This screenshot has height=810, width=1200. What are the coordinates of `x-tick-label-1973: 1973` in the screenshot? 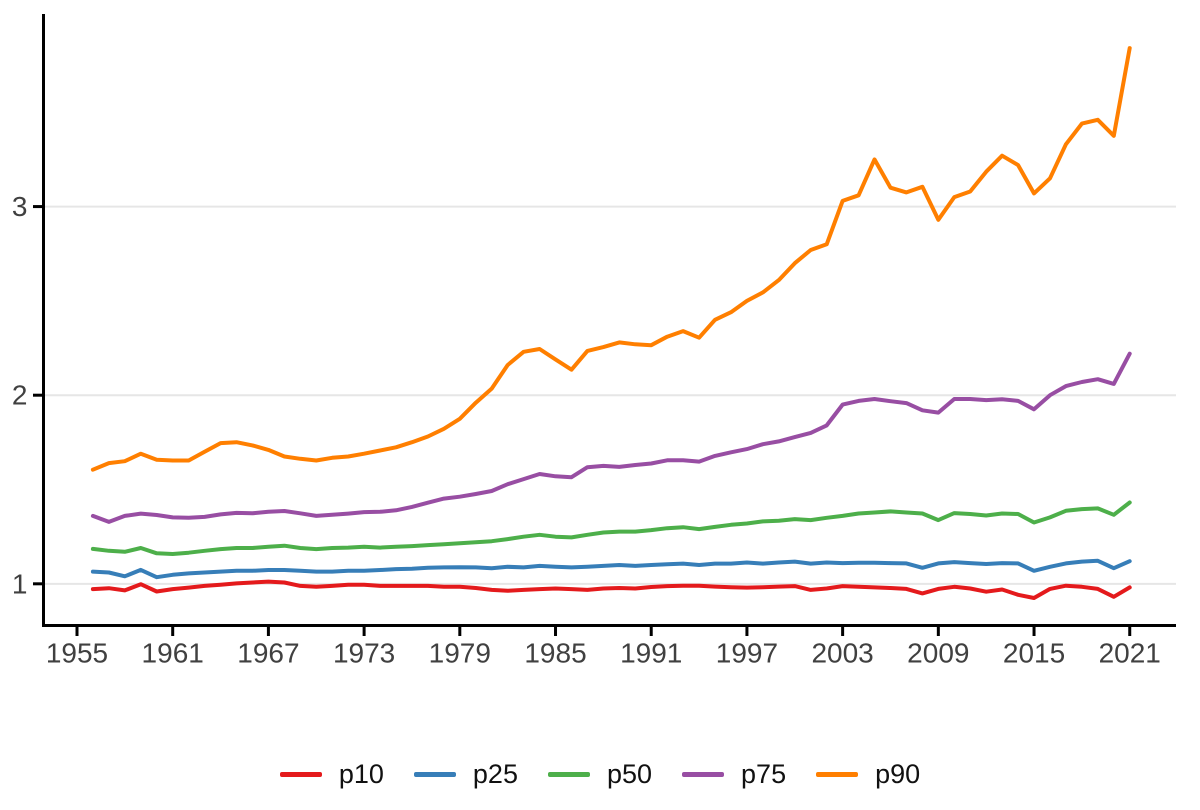 It's located at (364, 653).